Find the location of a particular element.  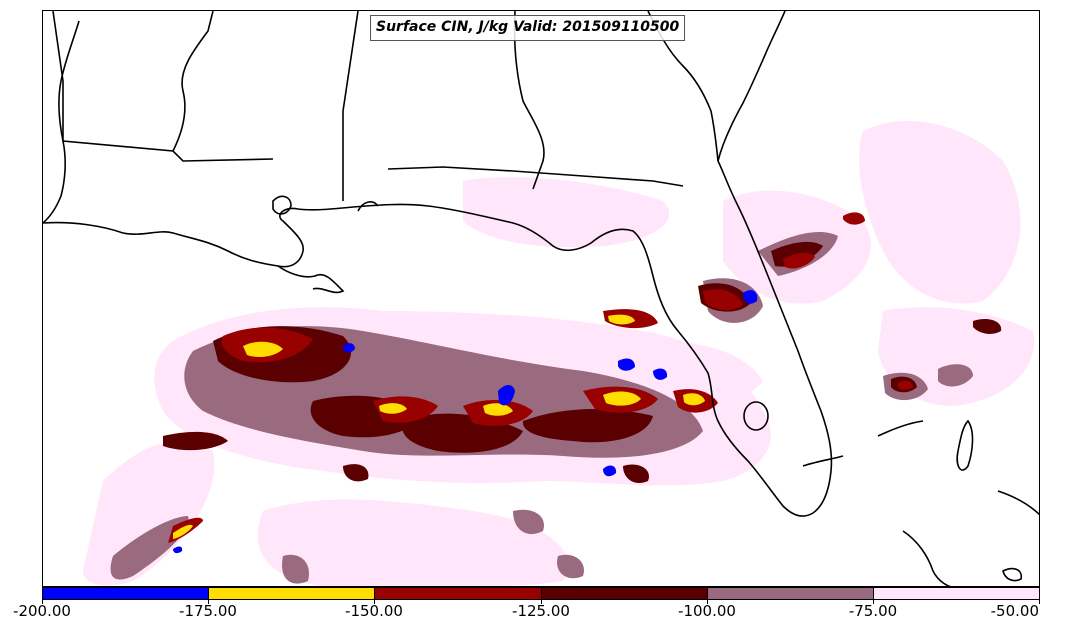

mobile-bay is located at coordinates (282, 205).